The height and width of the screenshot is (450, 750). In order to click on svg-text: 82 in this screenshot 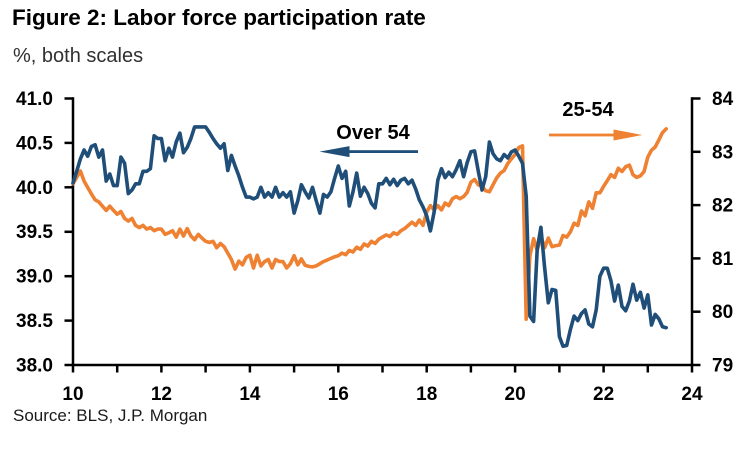, I will do `click(722, 206)`.